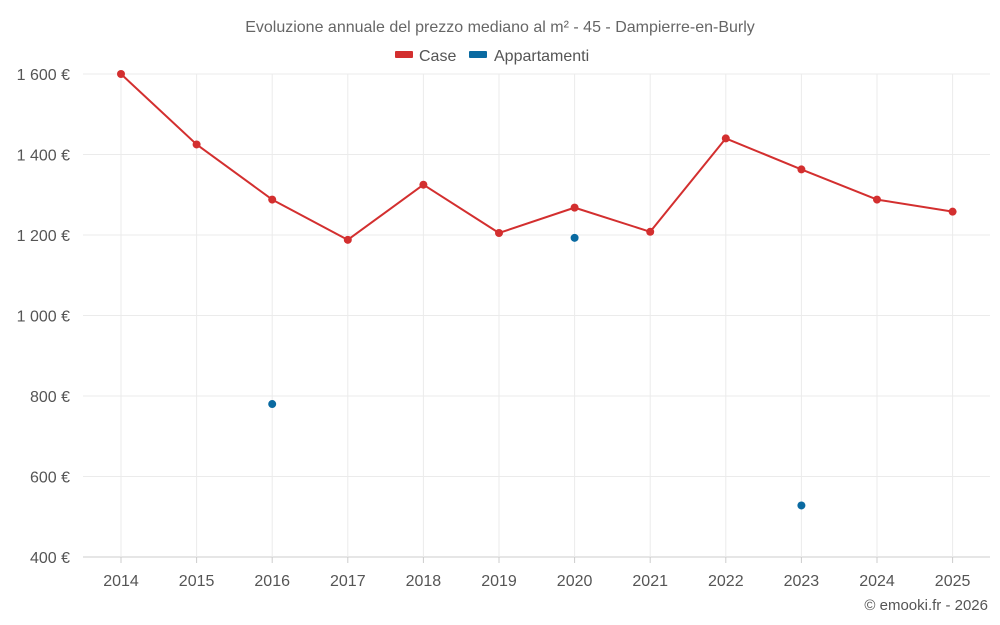 The width and height of the screenshot is (1000, 625). What do you see at coordinates (272, 404) in the screenshot?
I see `data-point-appartamenti-2016` at bounding box center [272, 404].